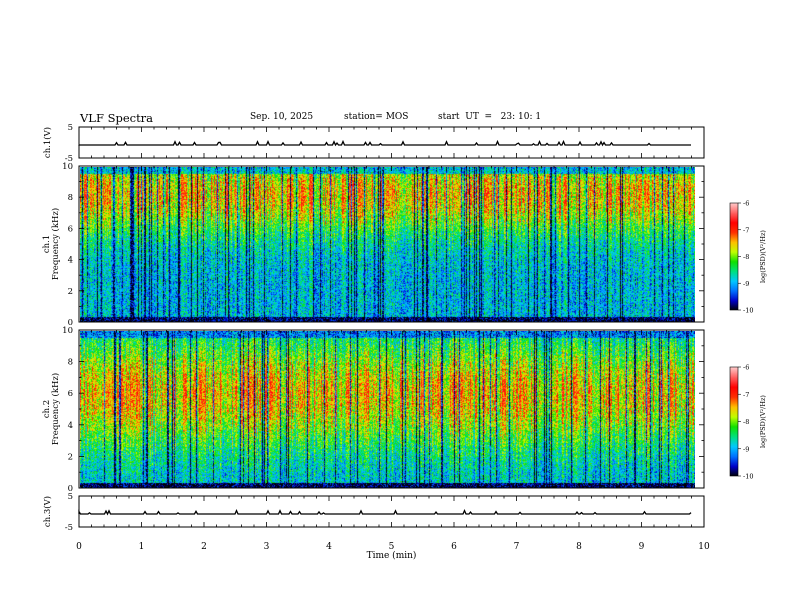 This screenshot has height=612, width=792. What do you see at coordinates (55, 409) in the screenshot?
I see `ch2-spectrogram-ylabel-line: Frequency (kHz)` at bounding box center [55, 409].